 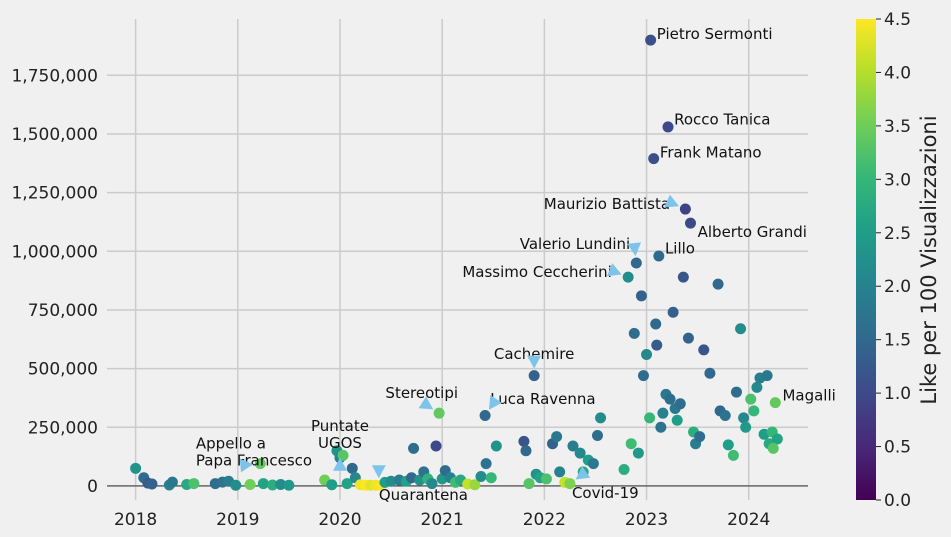 What do you see at coordinates (575, 244) in the screenshot?
I see `annotation-line: Valerio Lundini` at bounding box center [575, 244].